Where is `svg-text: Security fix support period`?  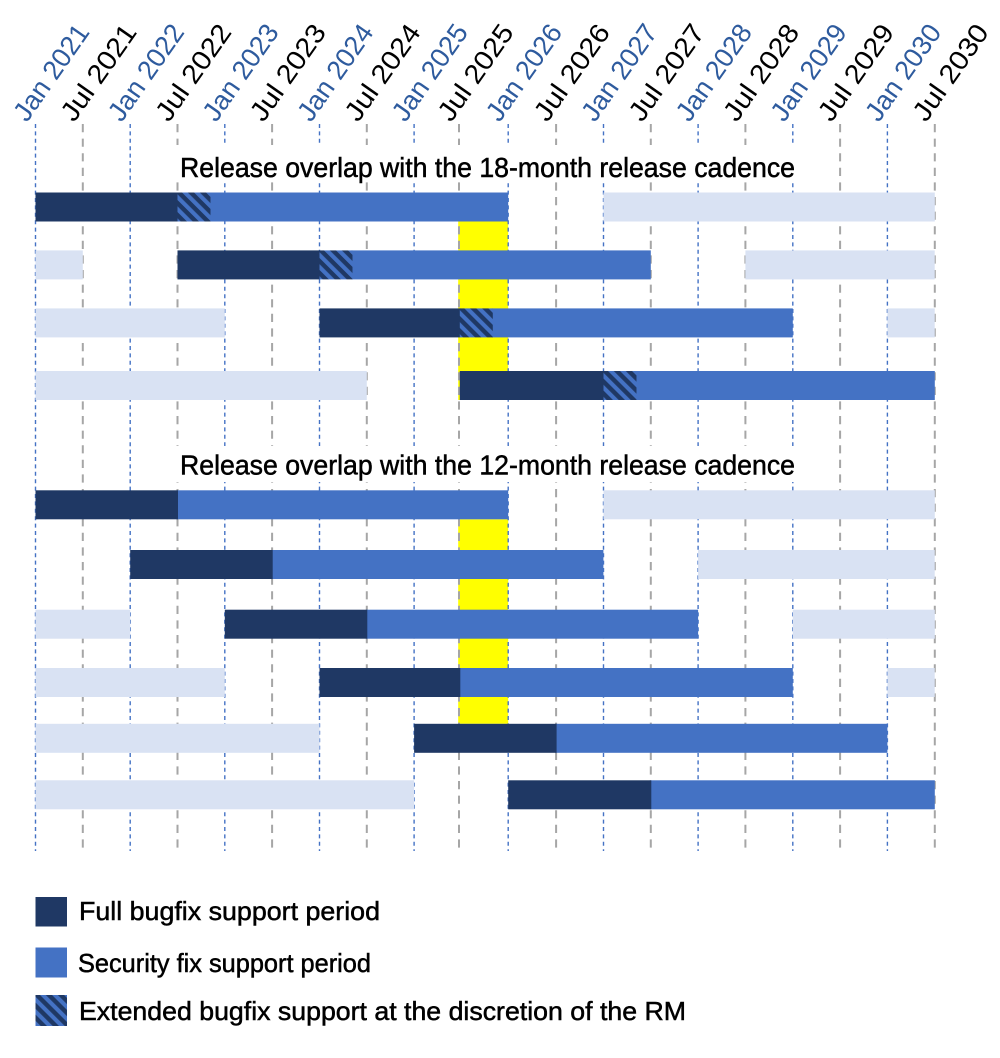
svg-text: Security fix support period is located at coordinates (224, 963).